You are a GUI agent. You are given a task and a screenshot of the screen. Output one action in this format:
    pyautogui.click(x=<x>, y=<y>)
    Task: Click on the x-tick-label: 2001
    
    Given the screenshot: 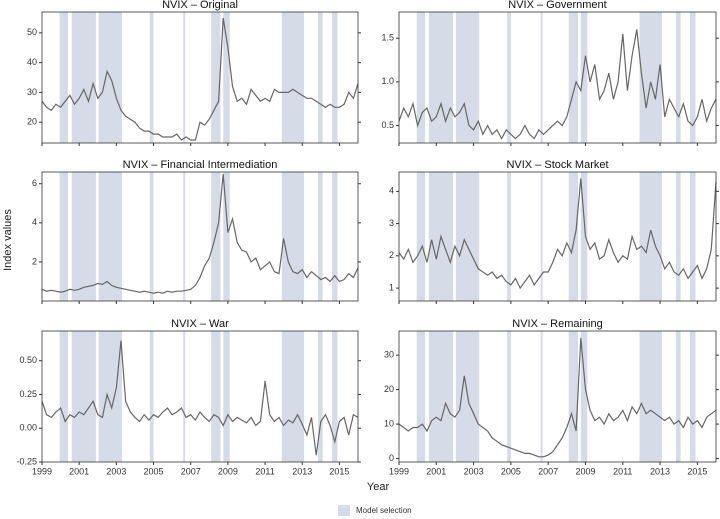 What is the action you would take?
    pyautogui.click(x=436, y=471)
    